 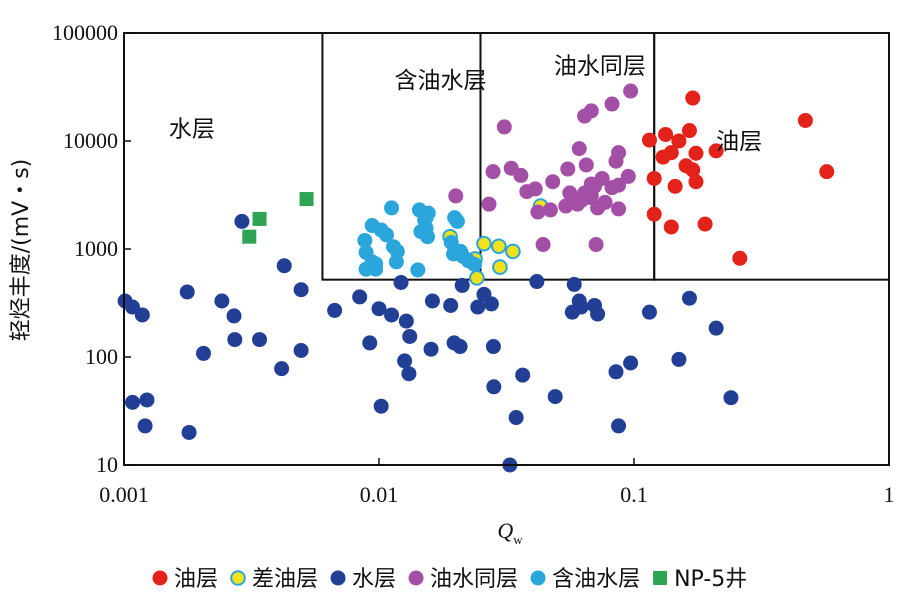 What do you see at coordinates (739, 142) in the screenshot?
I see `region-label: 油层` at bounding box center [739, 142].